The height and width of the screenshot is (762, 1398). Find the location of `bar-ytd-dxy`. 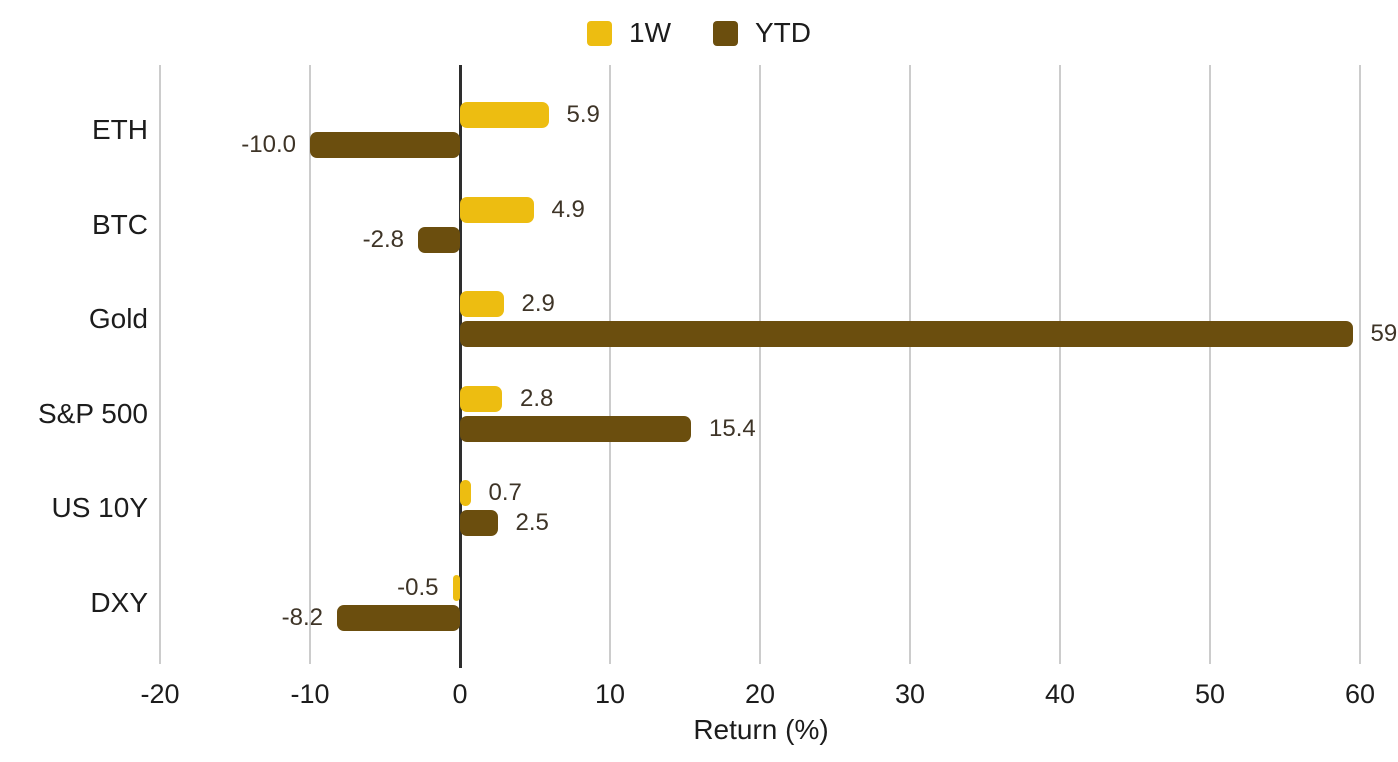

bar-ytd-dxy is located at coordinates (398, 617).